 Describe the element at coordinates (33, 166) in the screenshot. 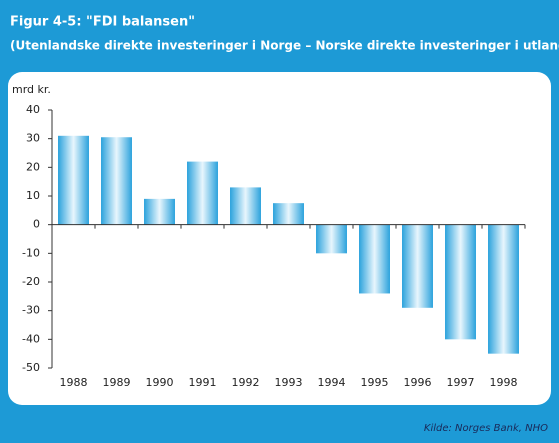

I see `y-tick-label: 20` at that location.